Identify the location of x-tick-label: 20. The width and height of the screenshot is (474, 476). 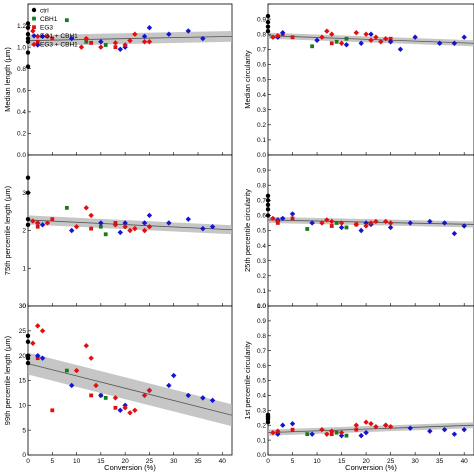
(126, 461).